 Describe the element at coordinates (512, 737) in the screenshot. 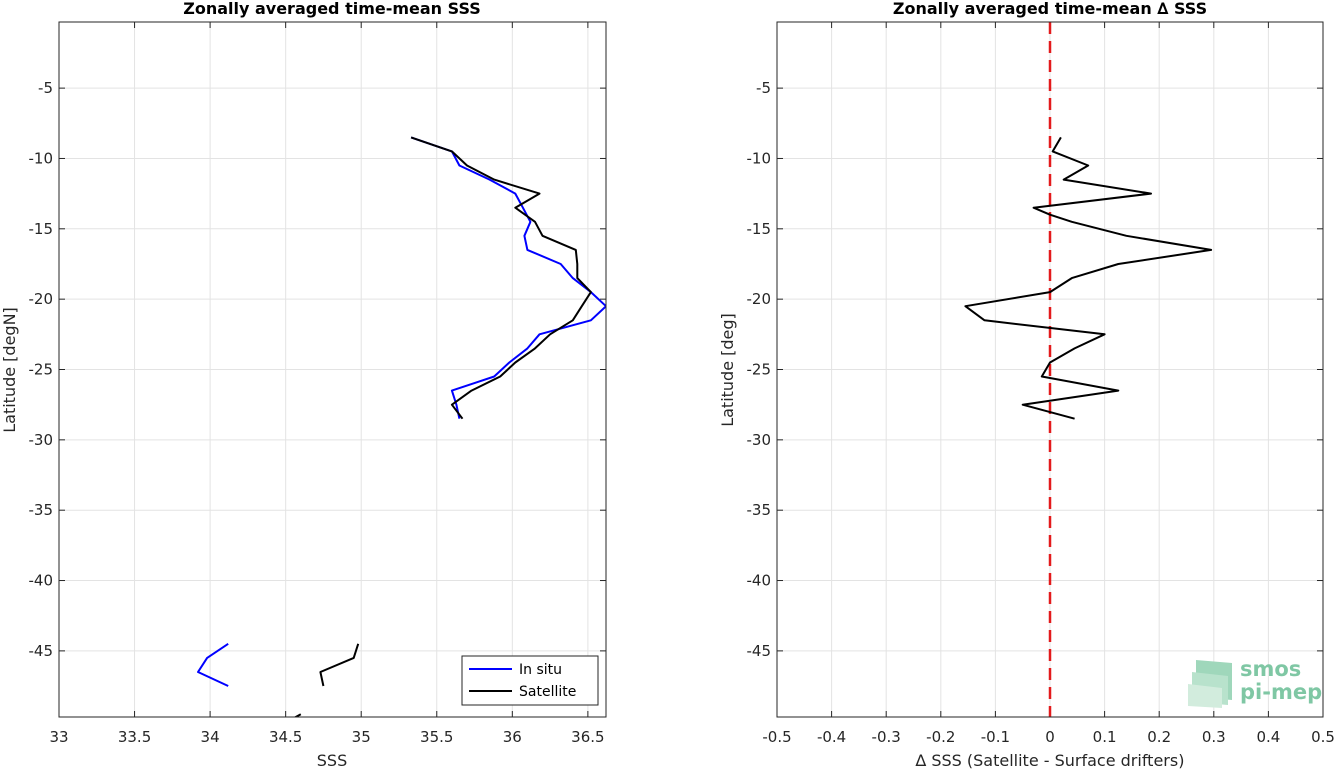

I see `x-tick-label: 36` at that location.